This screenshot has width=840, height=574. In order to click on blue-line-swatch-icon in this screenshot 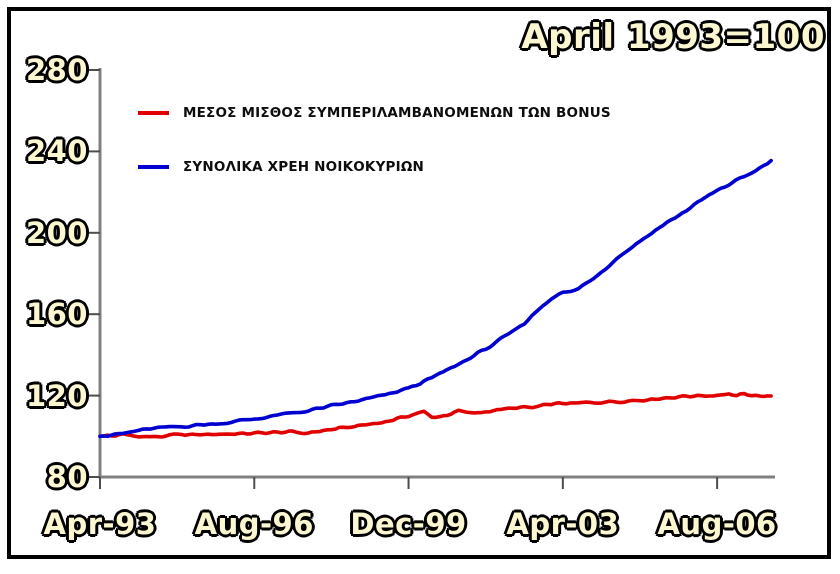, I will do `click(153, 167)`.